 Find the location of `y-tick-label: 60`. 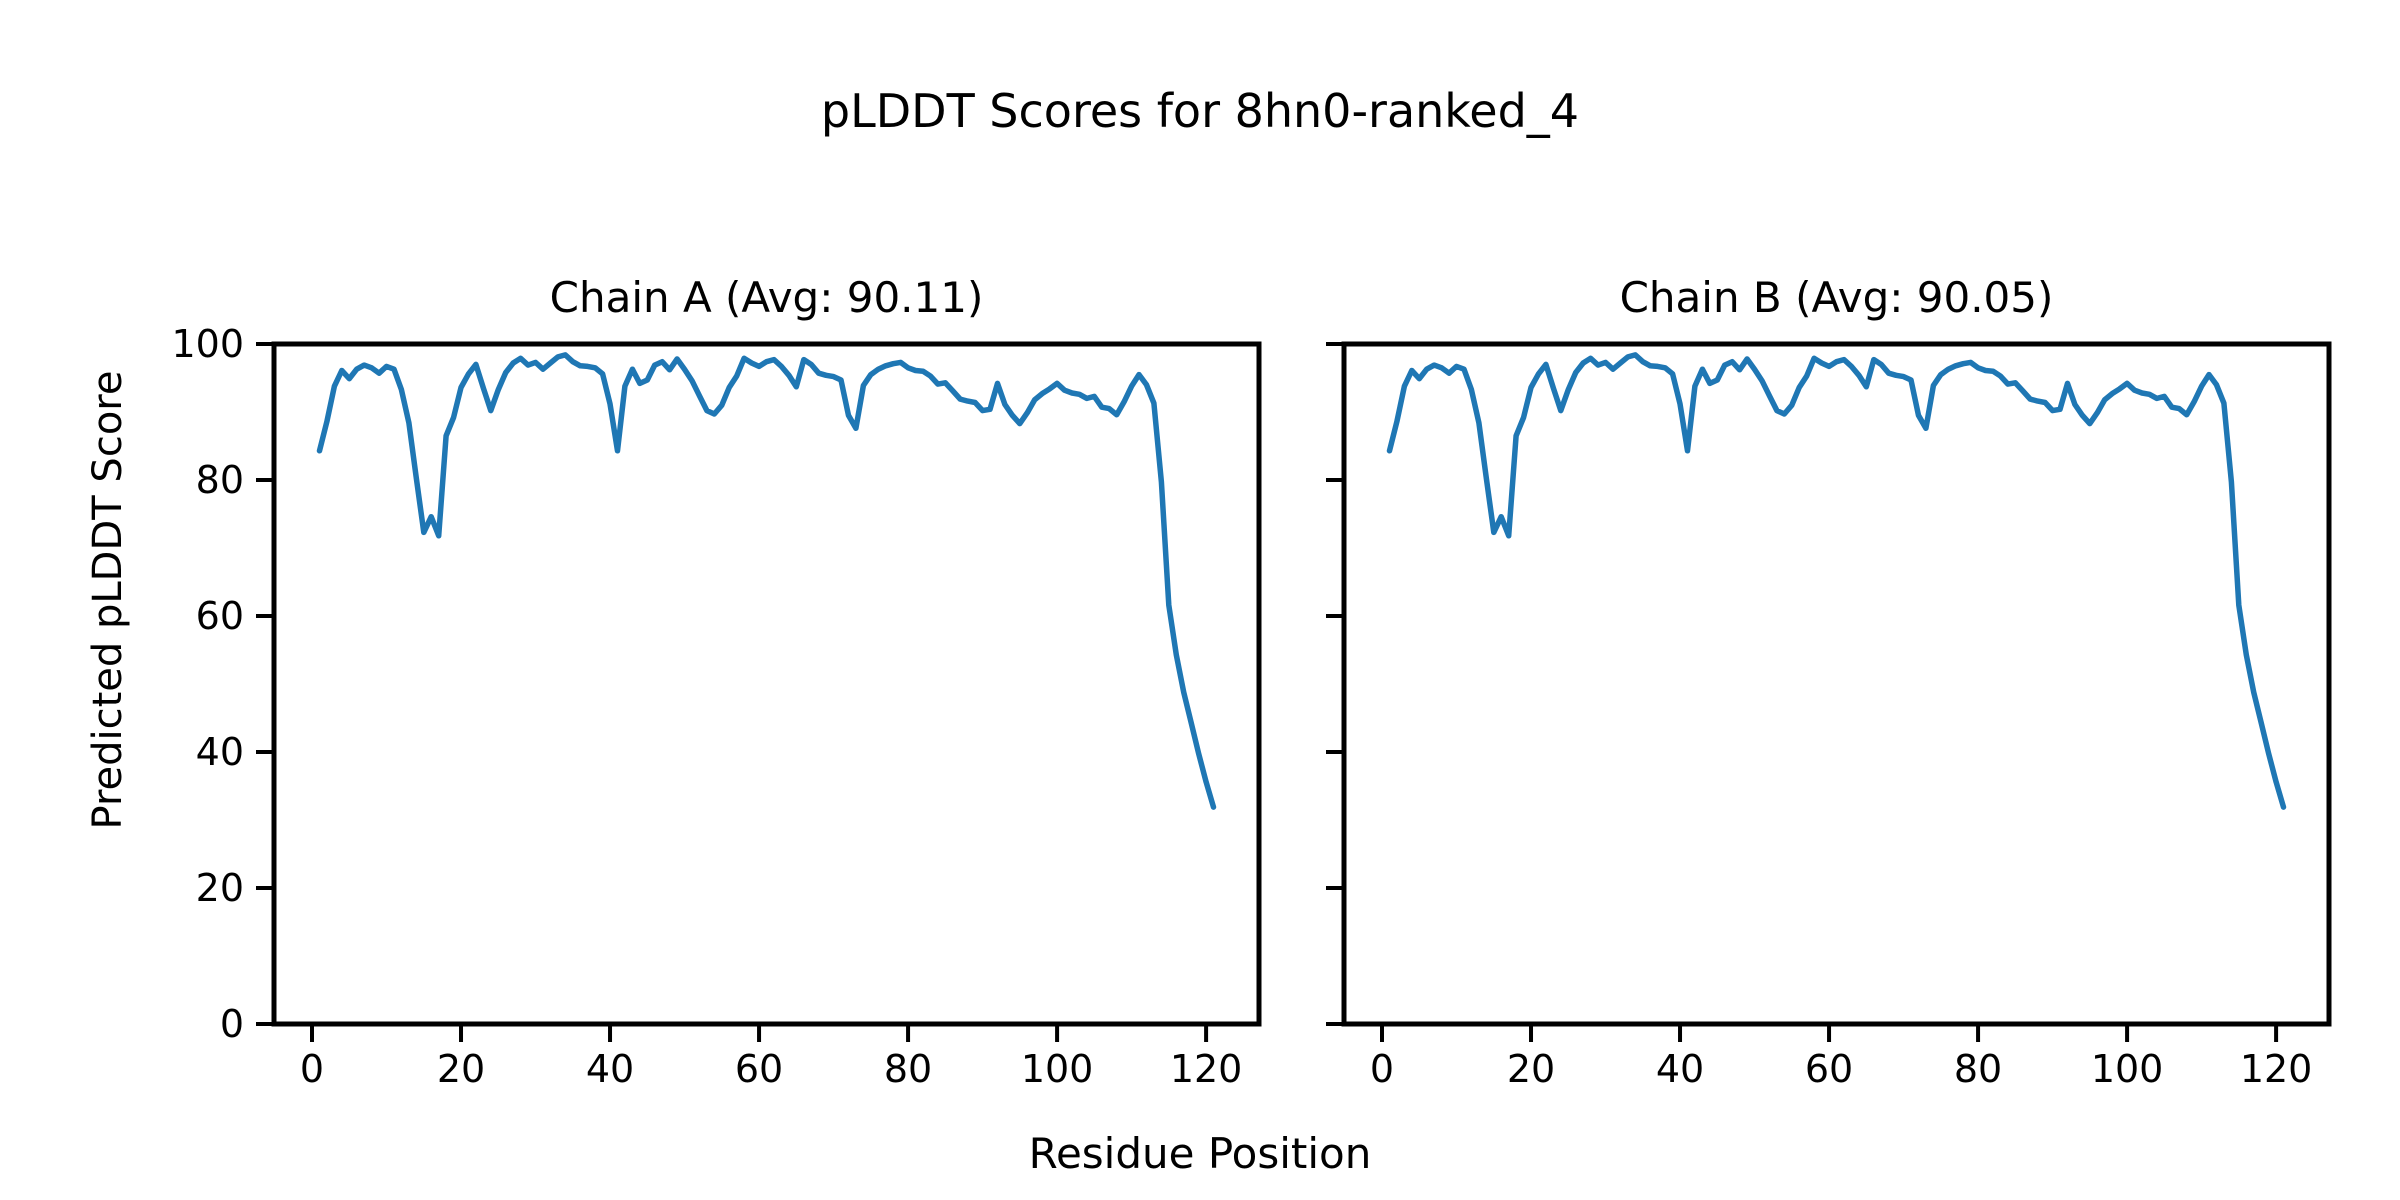

y-tick-label: 60 is located at coordinates (220, 616).